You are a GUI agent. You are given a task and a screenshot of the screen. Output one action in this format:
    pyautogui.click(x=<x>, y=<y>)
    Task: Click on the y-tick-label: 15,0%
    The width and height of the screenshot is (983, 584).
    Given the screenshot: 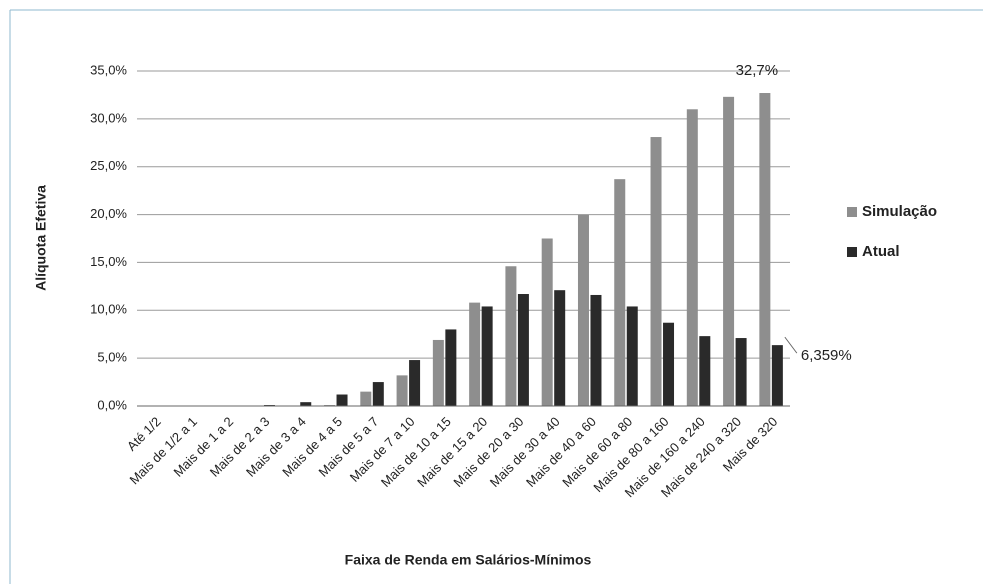 What is the action you would take?
    pyautogui.click(x=108, y=261)
    